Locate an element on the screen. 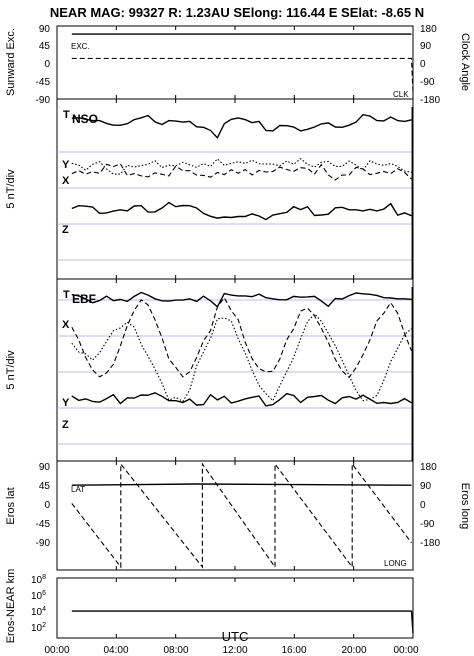 This screenshot has height=656, width=474. panel-1-right-label: Clock Angle is located at coordinates (465, 62).